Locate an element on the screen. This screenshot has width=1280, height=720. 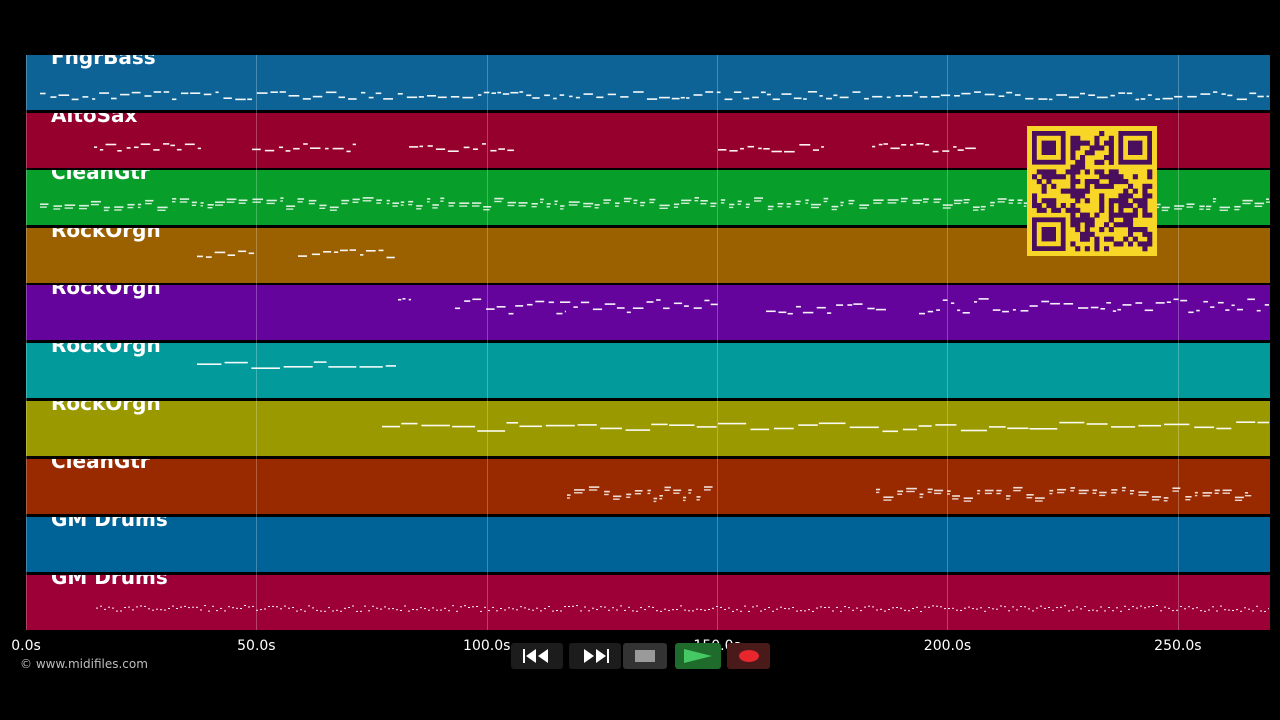
track-lane: CleanGtr is located at coordinates (648, 486).